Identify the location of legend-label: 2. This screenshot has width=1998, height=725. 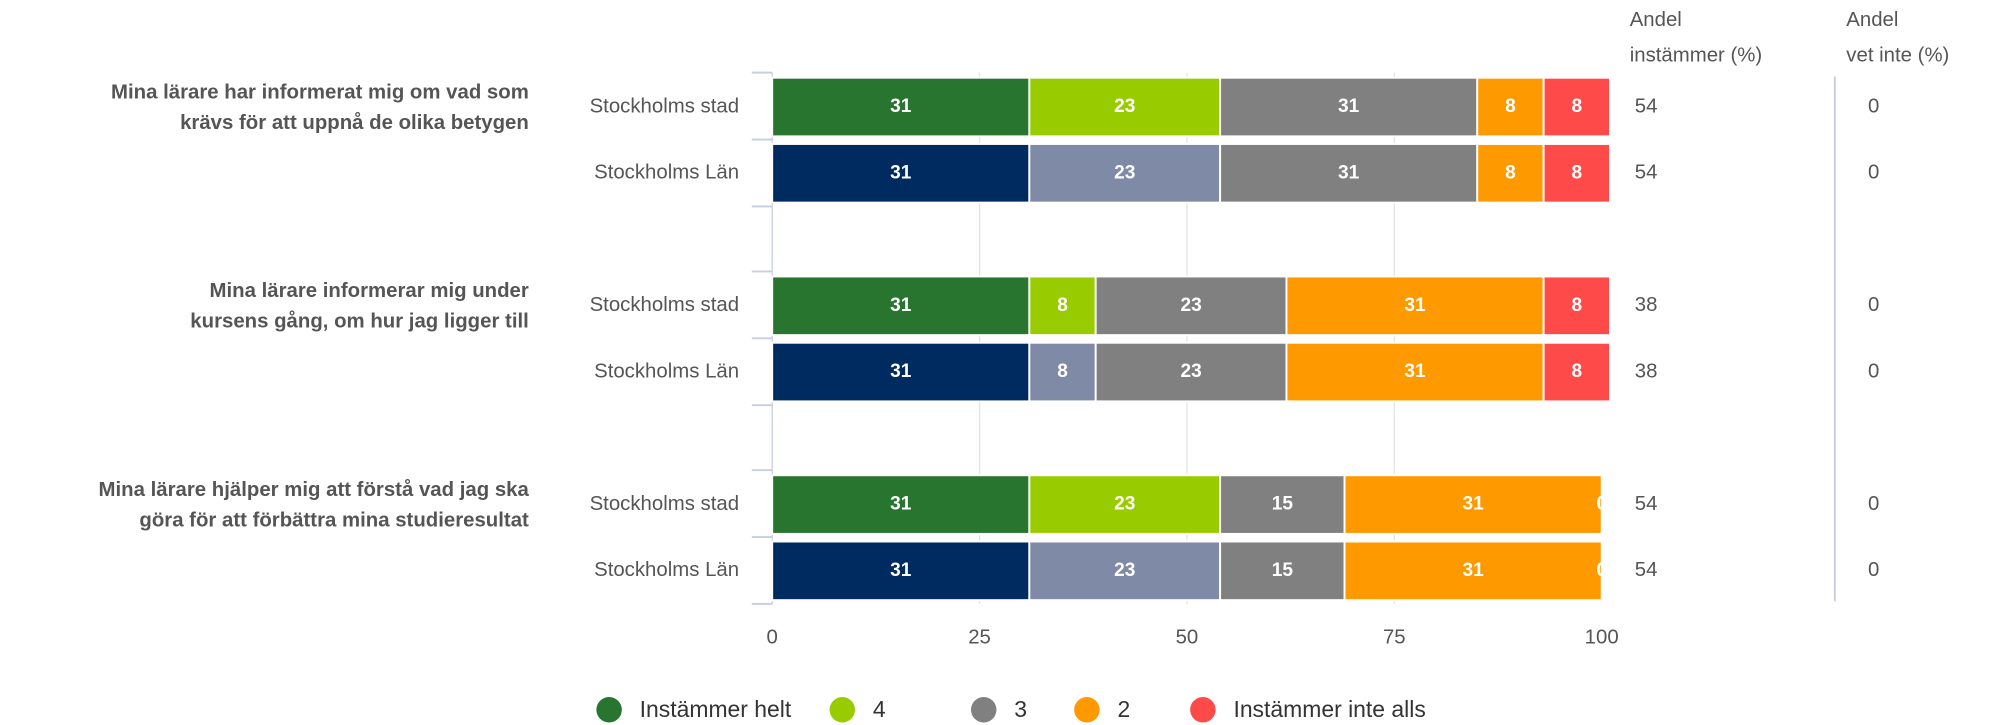
(1123, 709).